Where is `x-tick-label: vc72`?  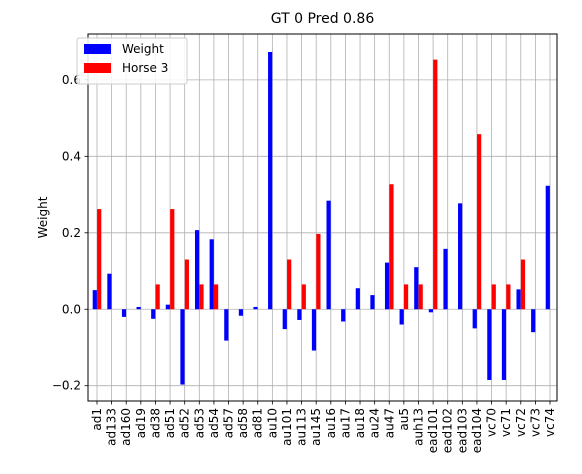
x-tick-label: vc72 is located at coordinates (521, 422).